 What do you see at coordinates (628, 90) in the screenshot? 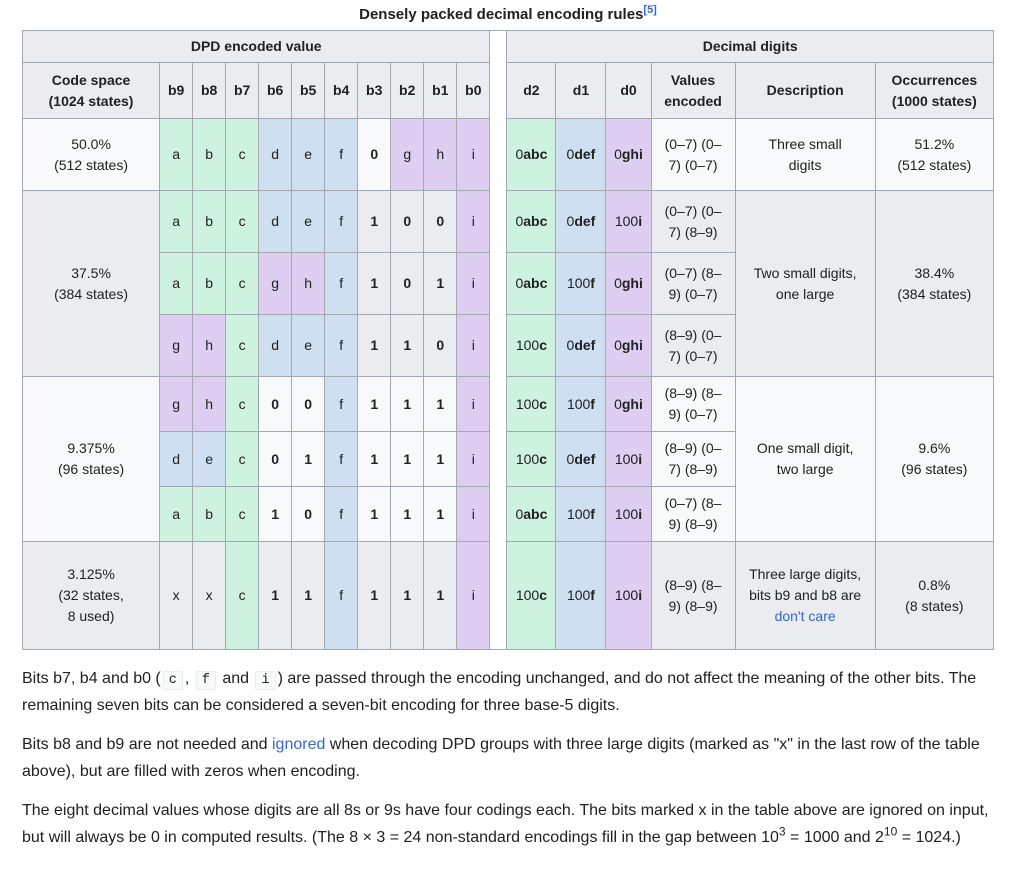
I see `column-header-d0: d0` at bounding box center [628, 90].